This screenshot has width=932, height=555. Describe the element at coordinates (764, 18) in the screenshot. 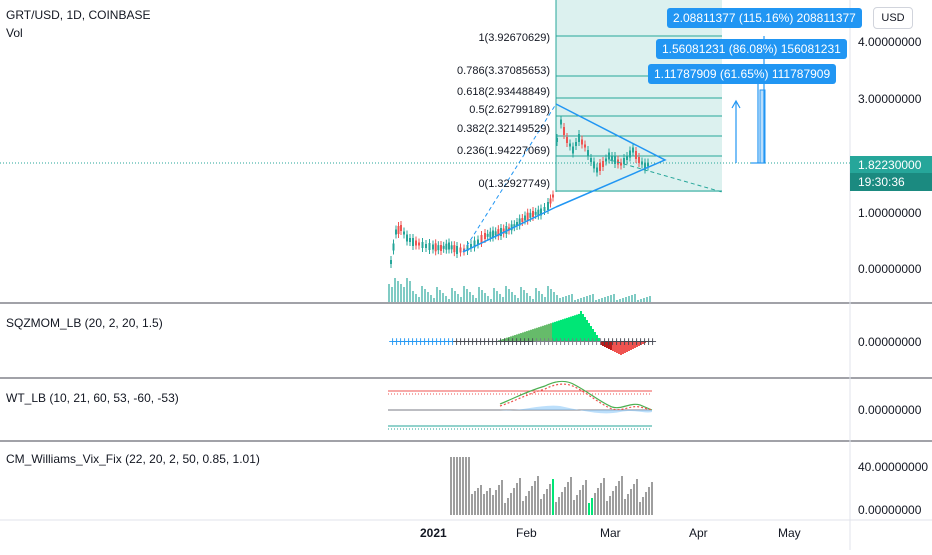

I see `target-label: 2.08811377 (115.16%) 208811377` at that location.